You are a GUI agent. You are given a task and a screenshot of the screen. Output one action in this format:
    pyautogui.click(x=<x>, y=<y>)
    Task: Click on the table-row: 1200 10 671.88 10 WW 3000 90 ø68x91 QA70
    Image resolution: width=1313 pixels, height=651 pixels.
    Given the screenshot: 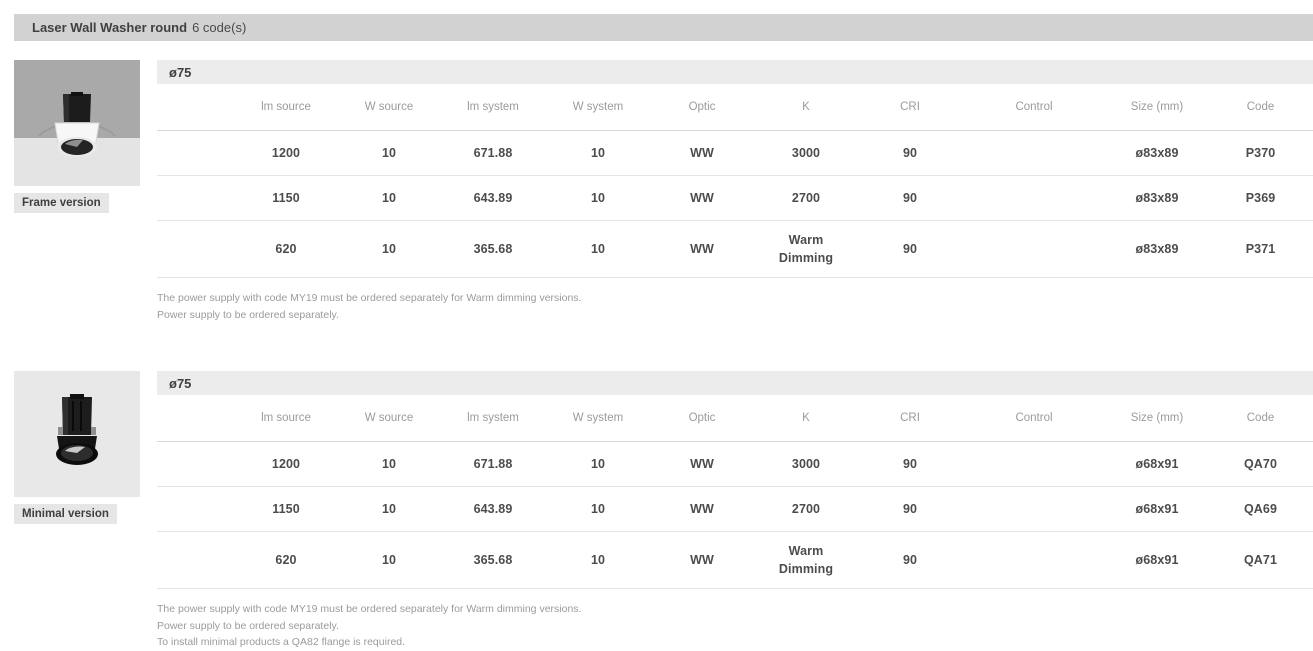 What is the action you would take?
    pyautogui.click(x=735, y=464)
    